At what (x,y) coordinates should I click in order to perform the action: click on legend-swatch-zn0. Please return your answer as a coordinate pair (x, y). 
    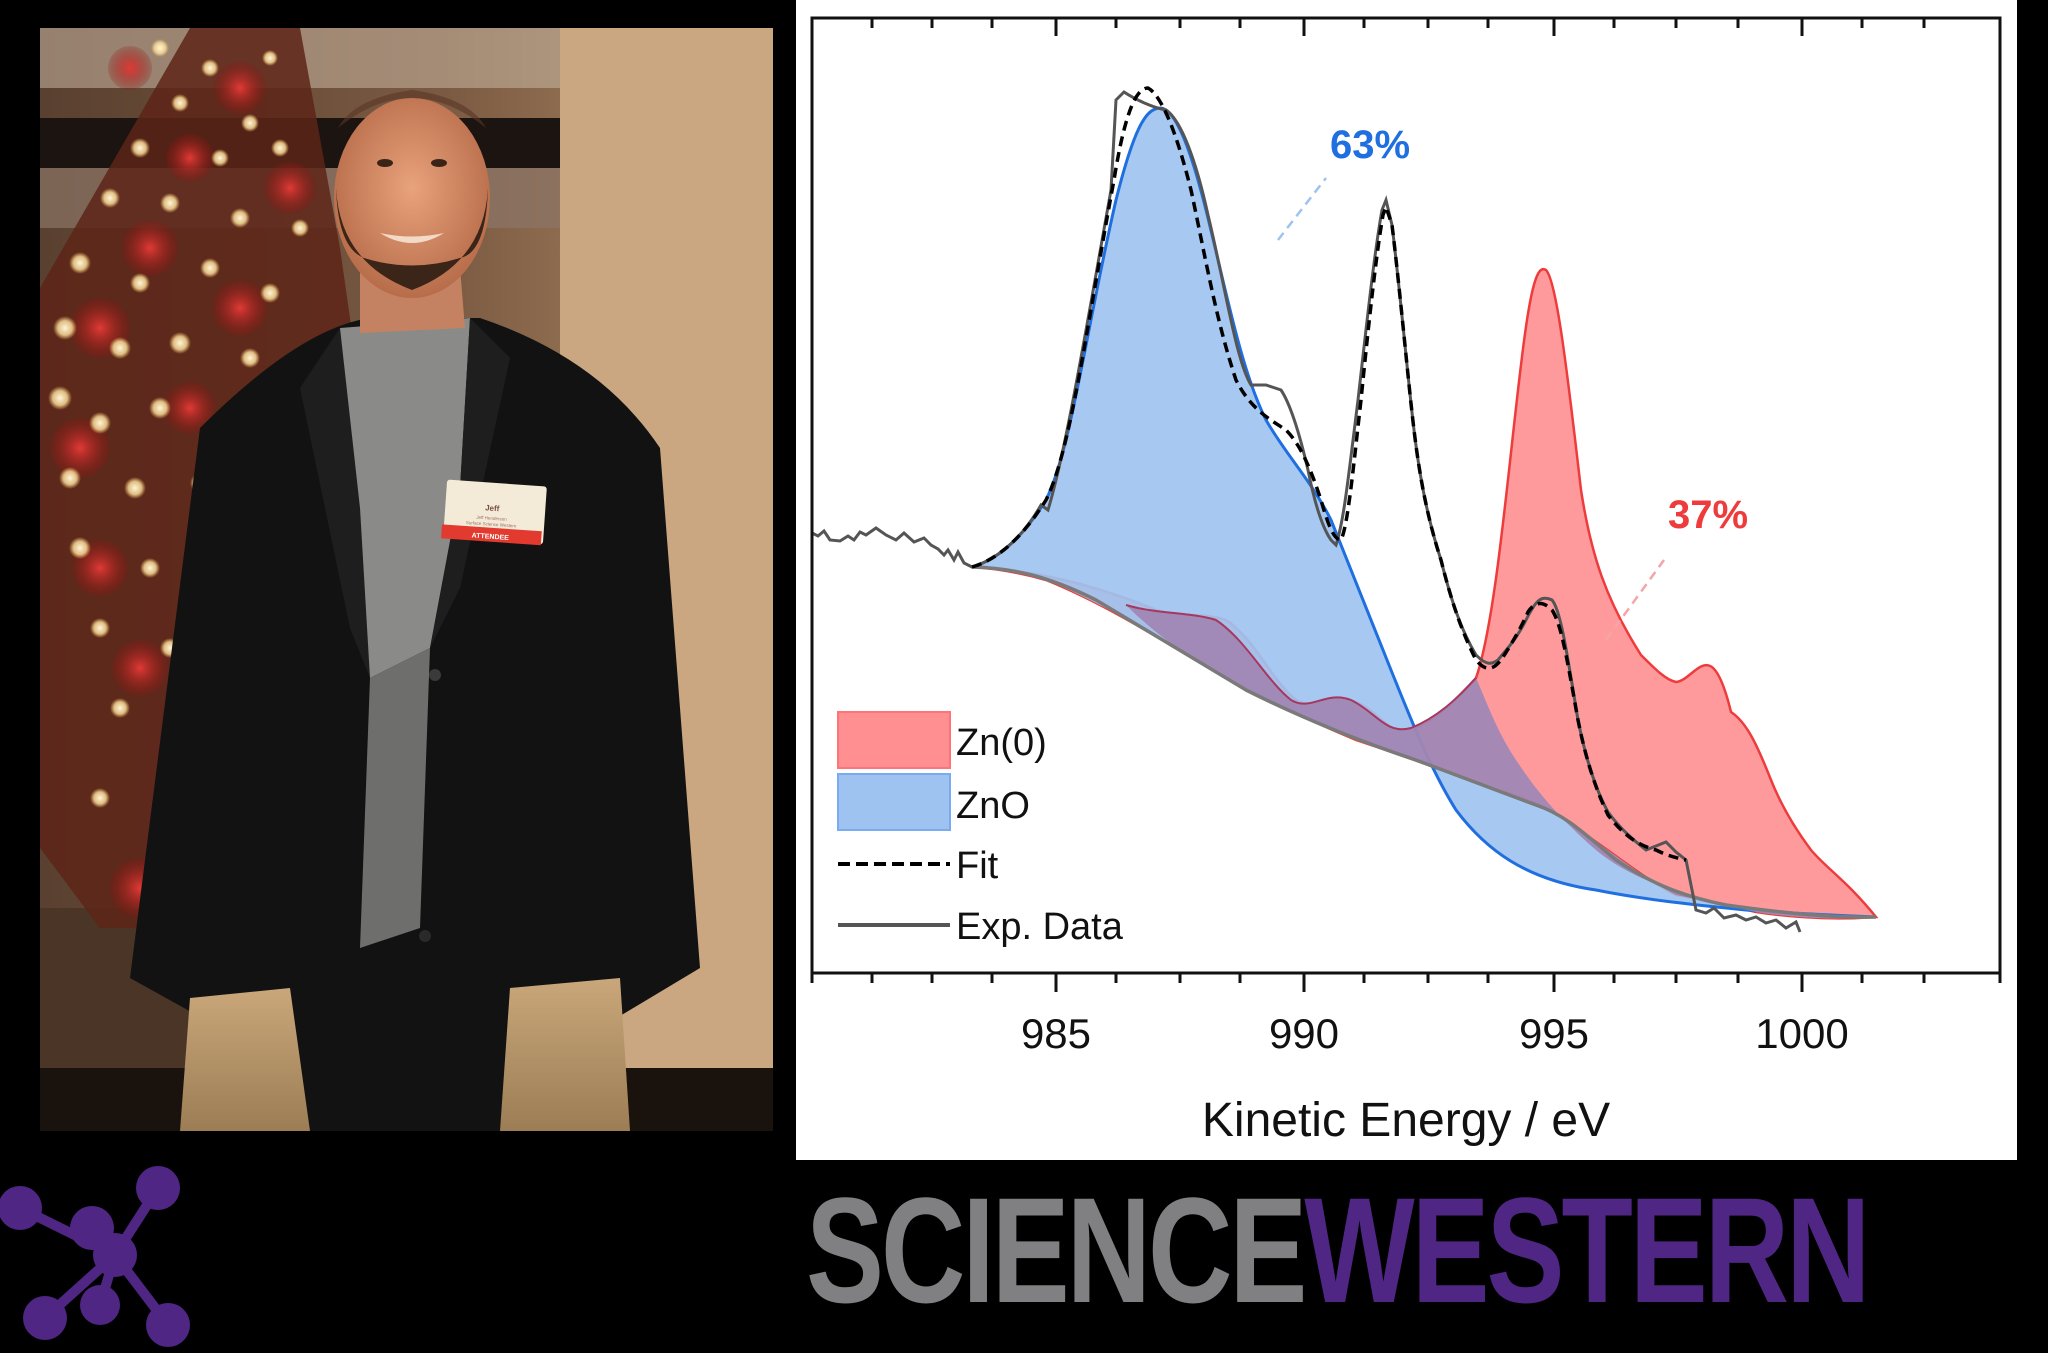
    Looking at the image, I should click on (894, 740).